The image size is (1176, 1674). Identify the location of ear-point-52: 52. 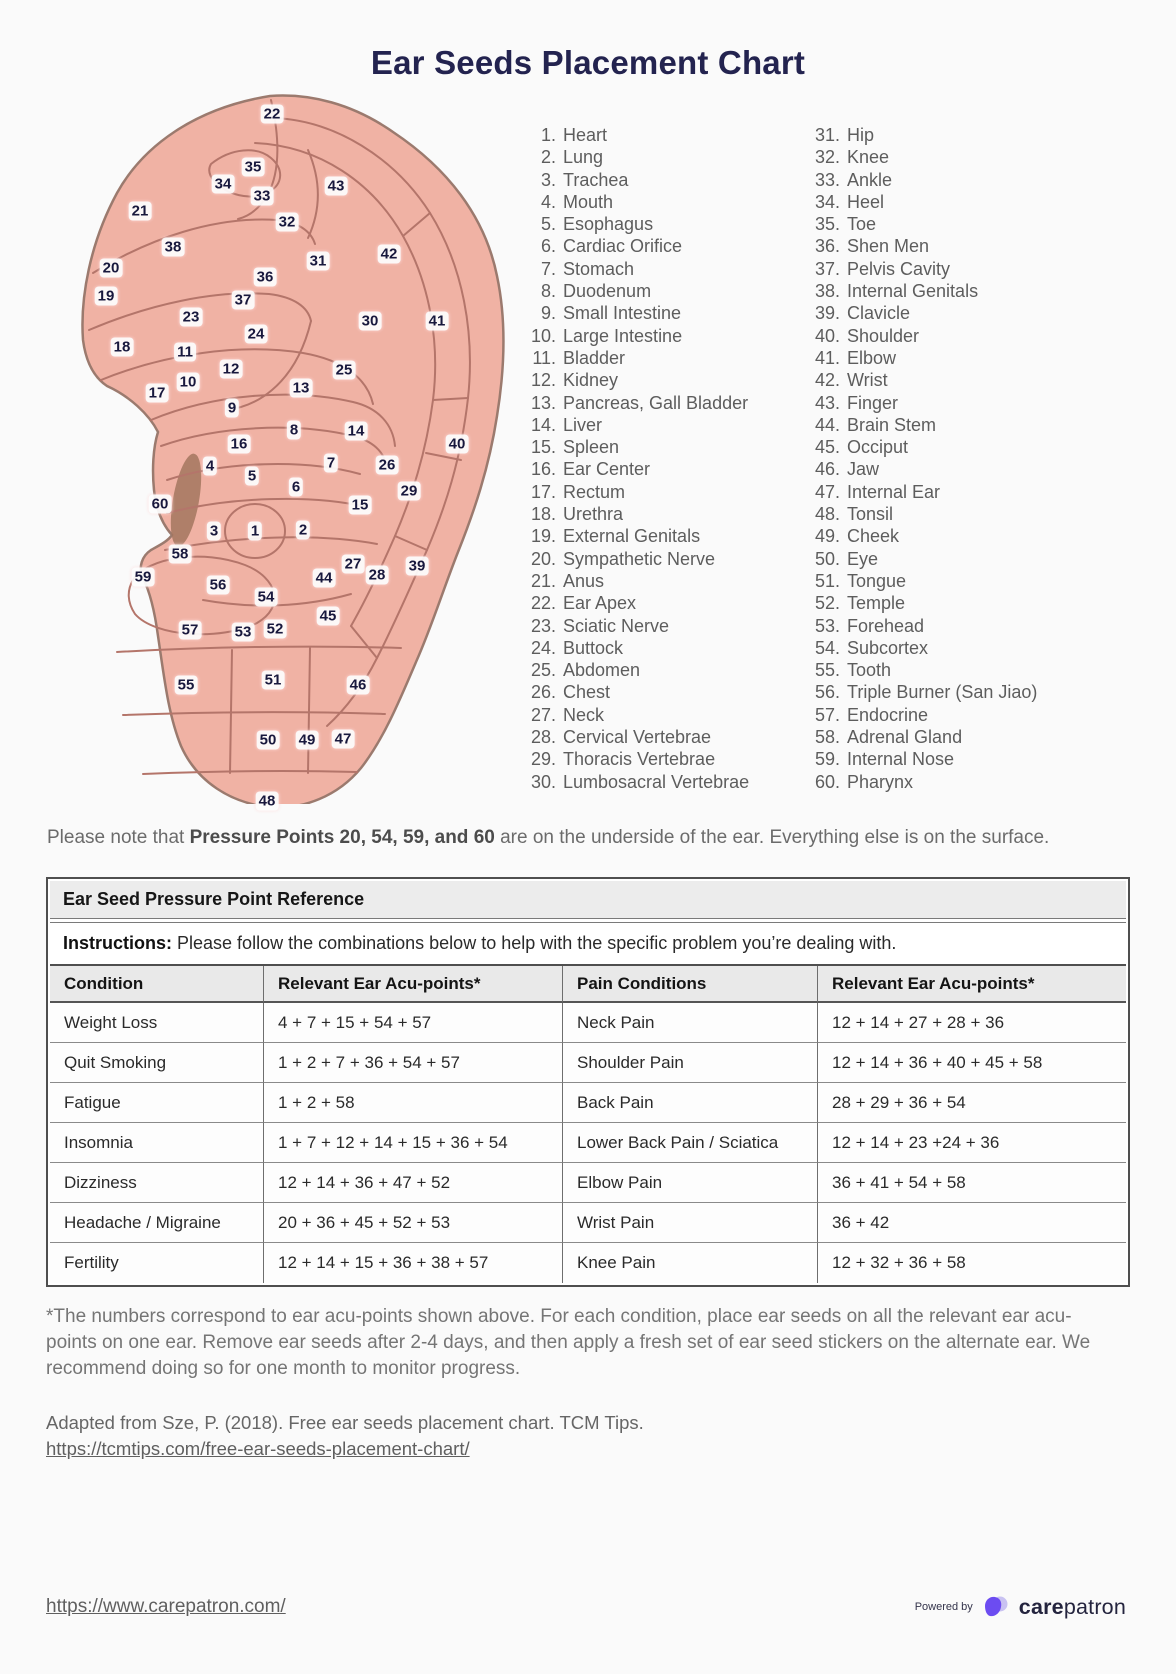
(275, 629).